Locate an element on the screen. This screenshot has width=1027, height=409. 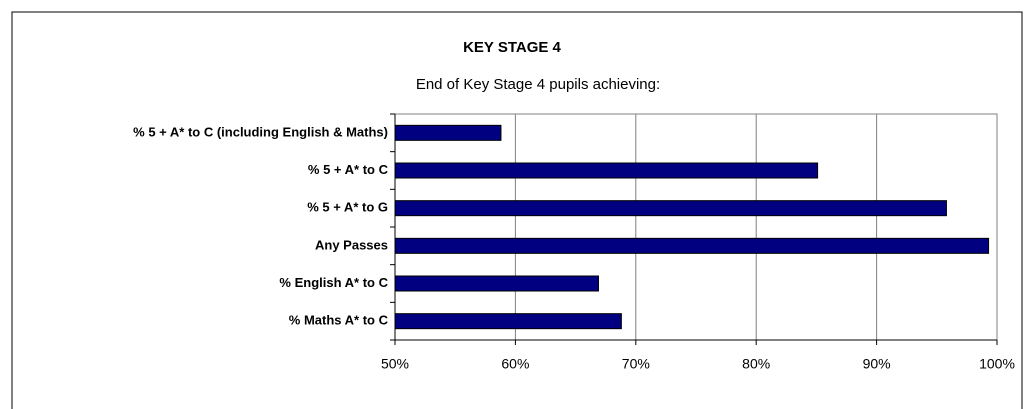
x-tick-label: 90% is located at coordinates (877, 364).